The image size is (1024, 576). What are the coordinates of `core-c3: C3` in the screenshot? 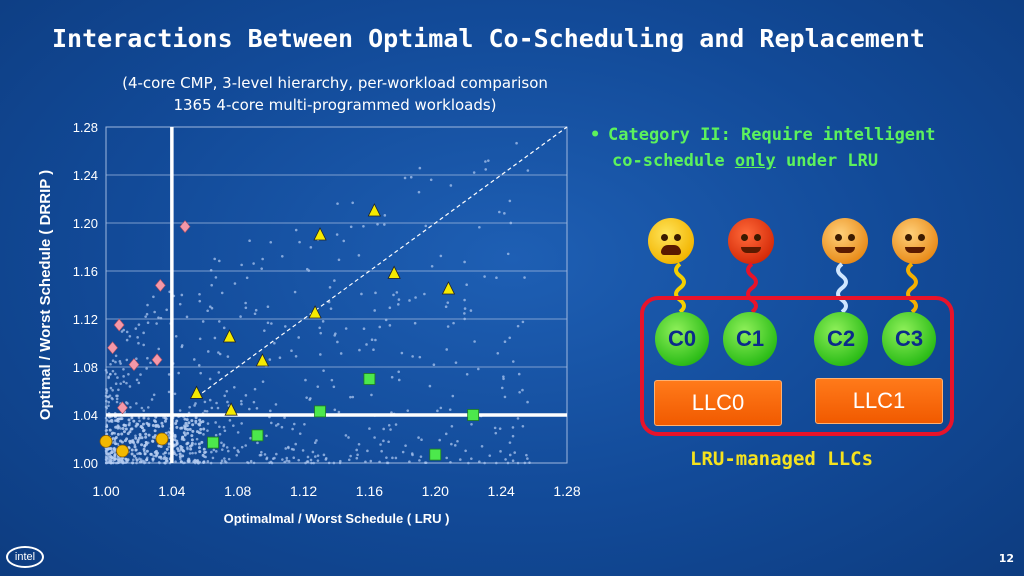 It's located at (909, 339).